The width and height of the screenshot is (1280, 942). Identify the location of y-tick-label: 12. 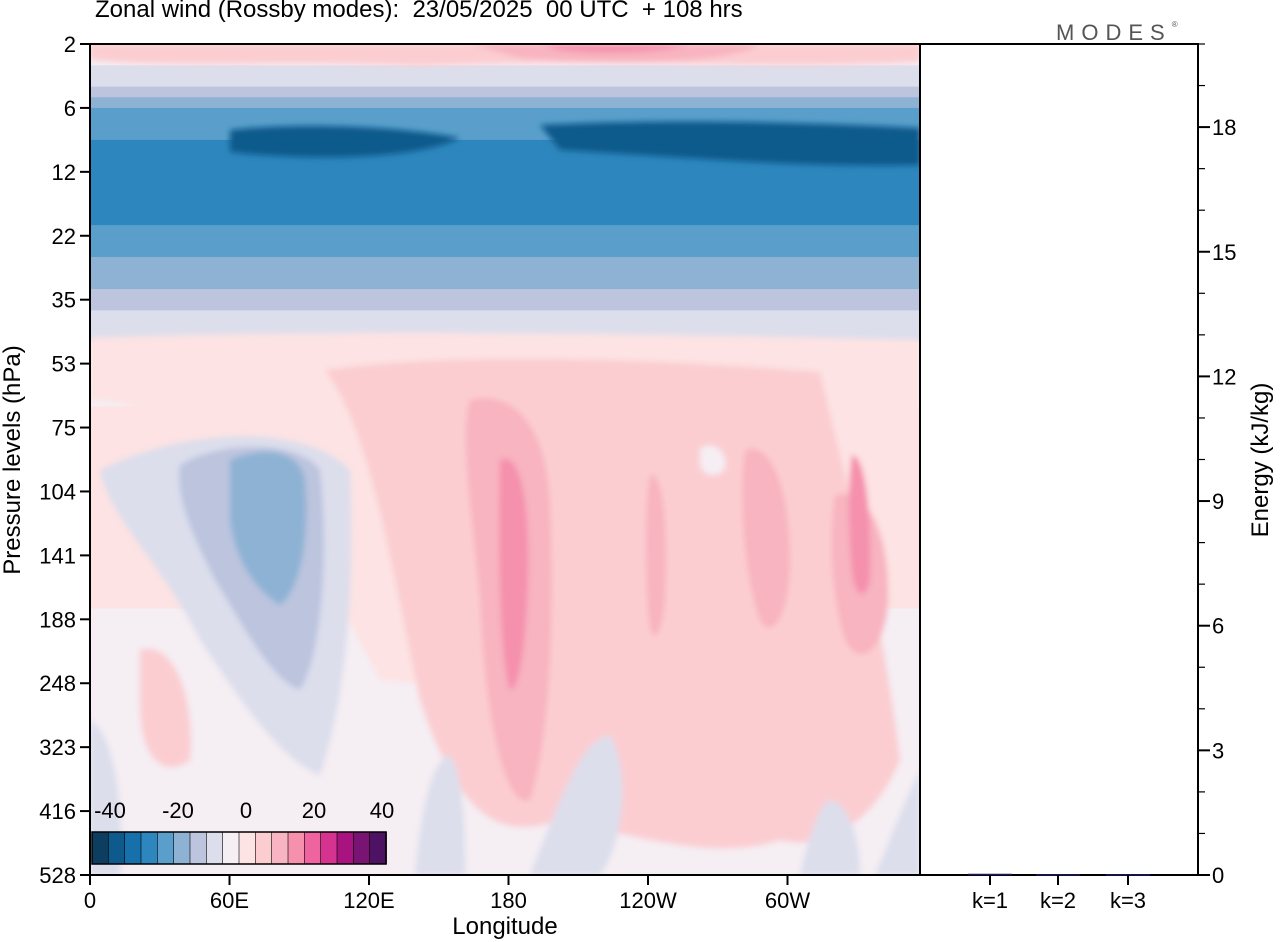
(64, 172).